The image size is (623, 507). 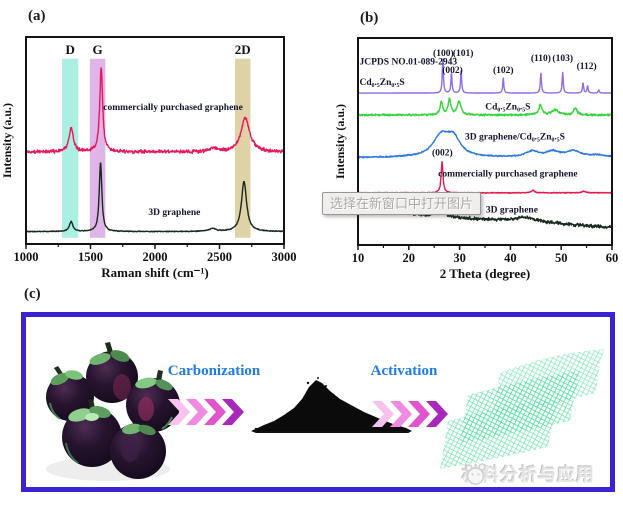 What do you see at coordinates (90, 257) in the screenshot?
I see `x-tick-label: 1500` at bounding box center [90, 257].